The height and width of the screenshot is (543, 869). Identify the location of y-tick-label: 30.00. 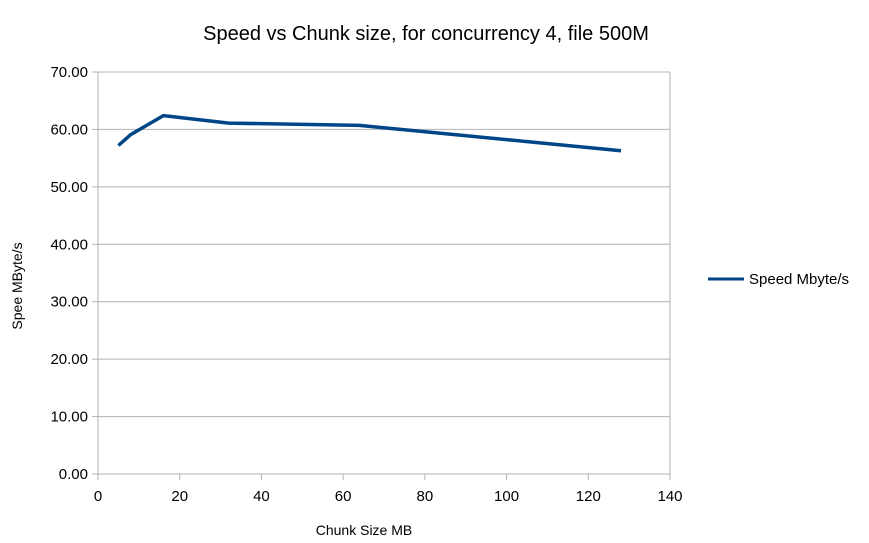
(69, 302).